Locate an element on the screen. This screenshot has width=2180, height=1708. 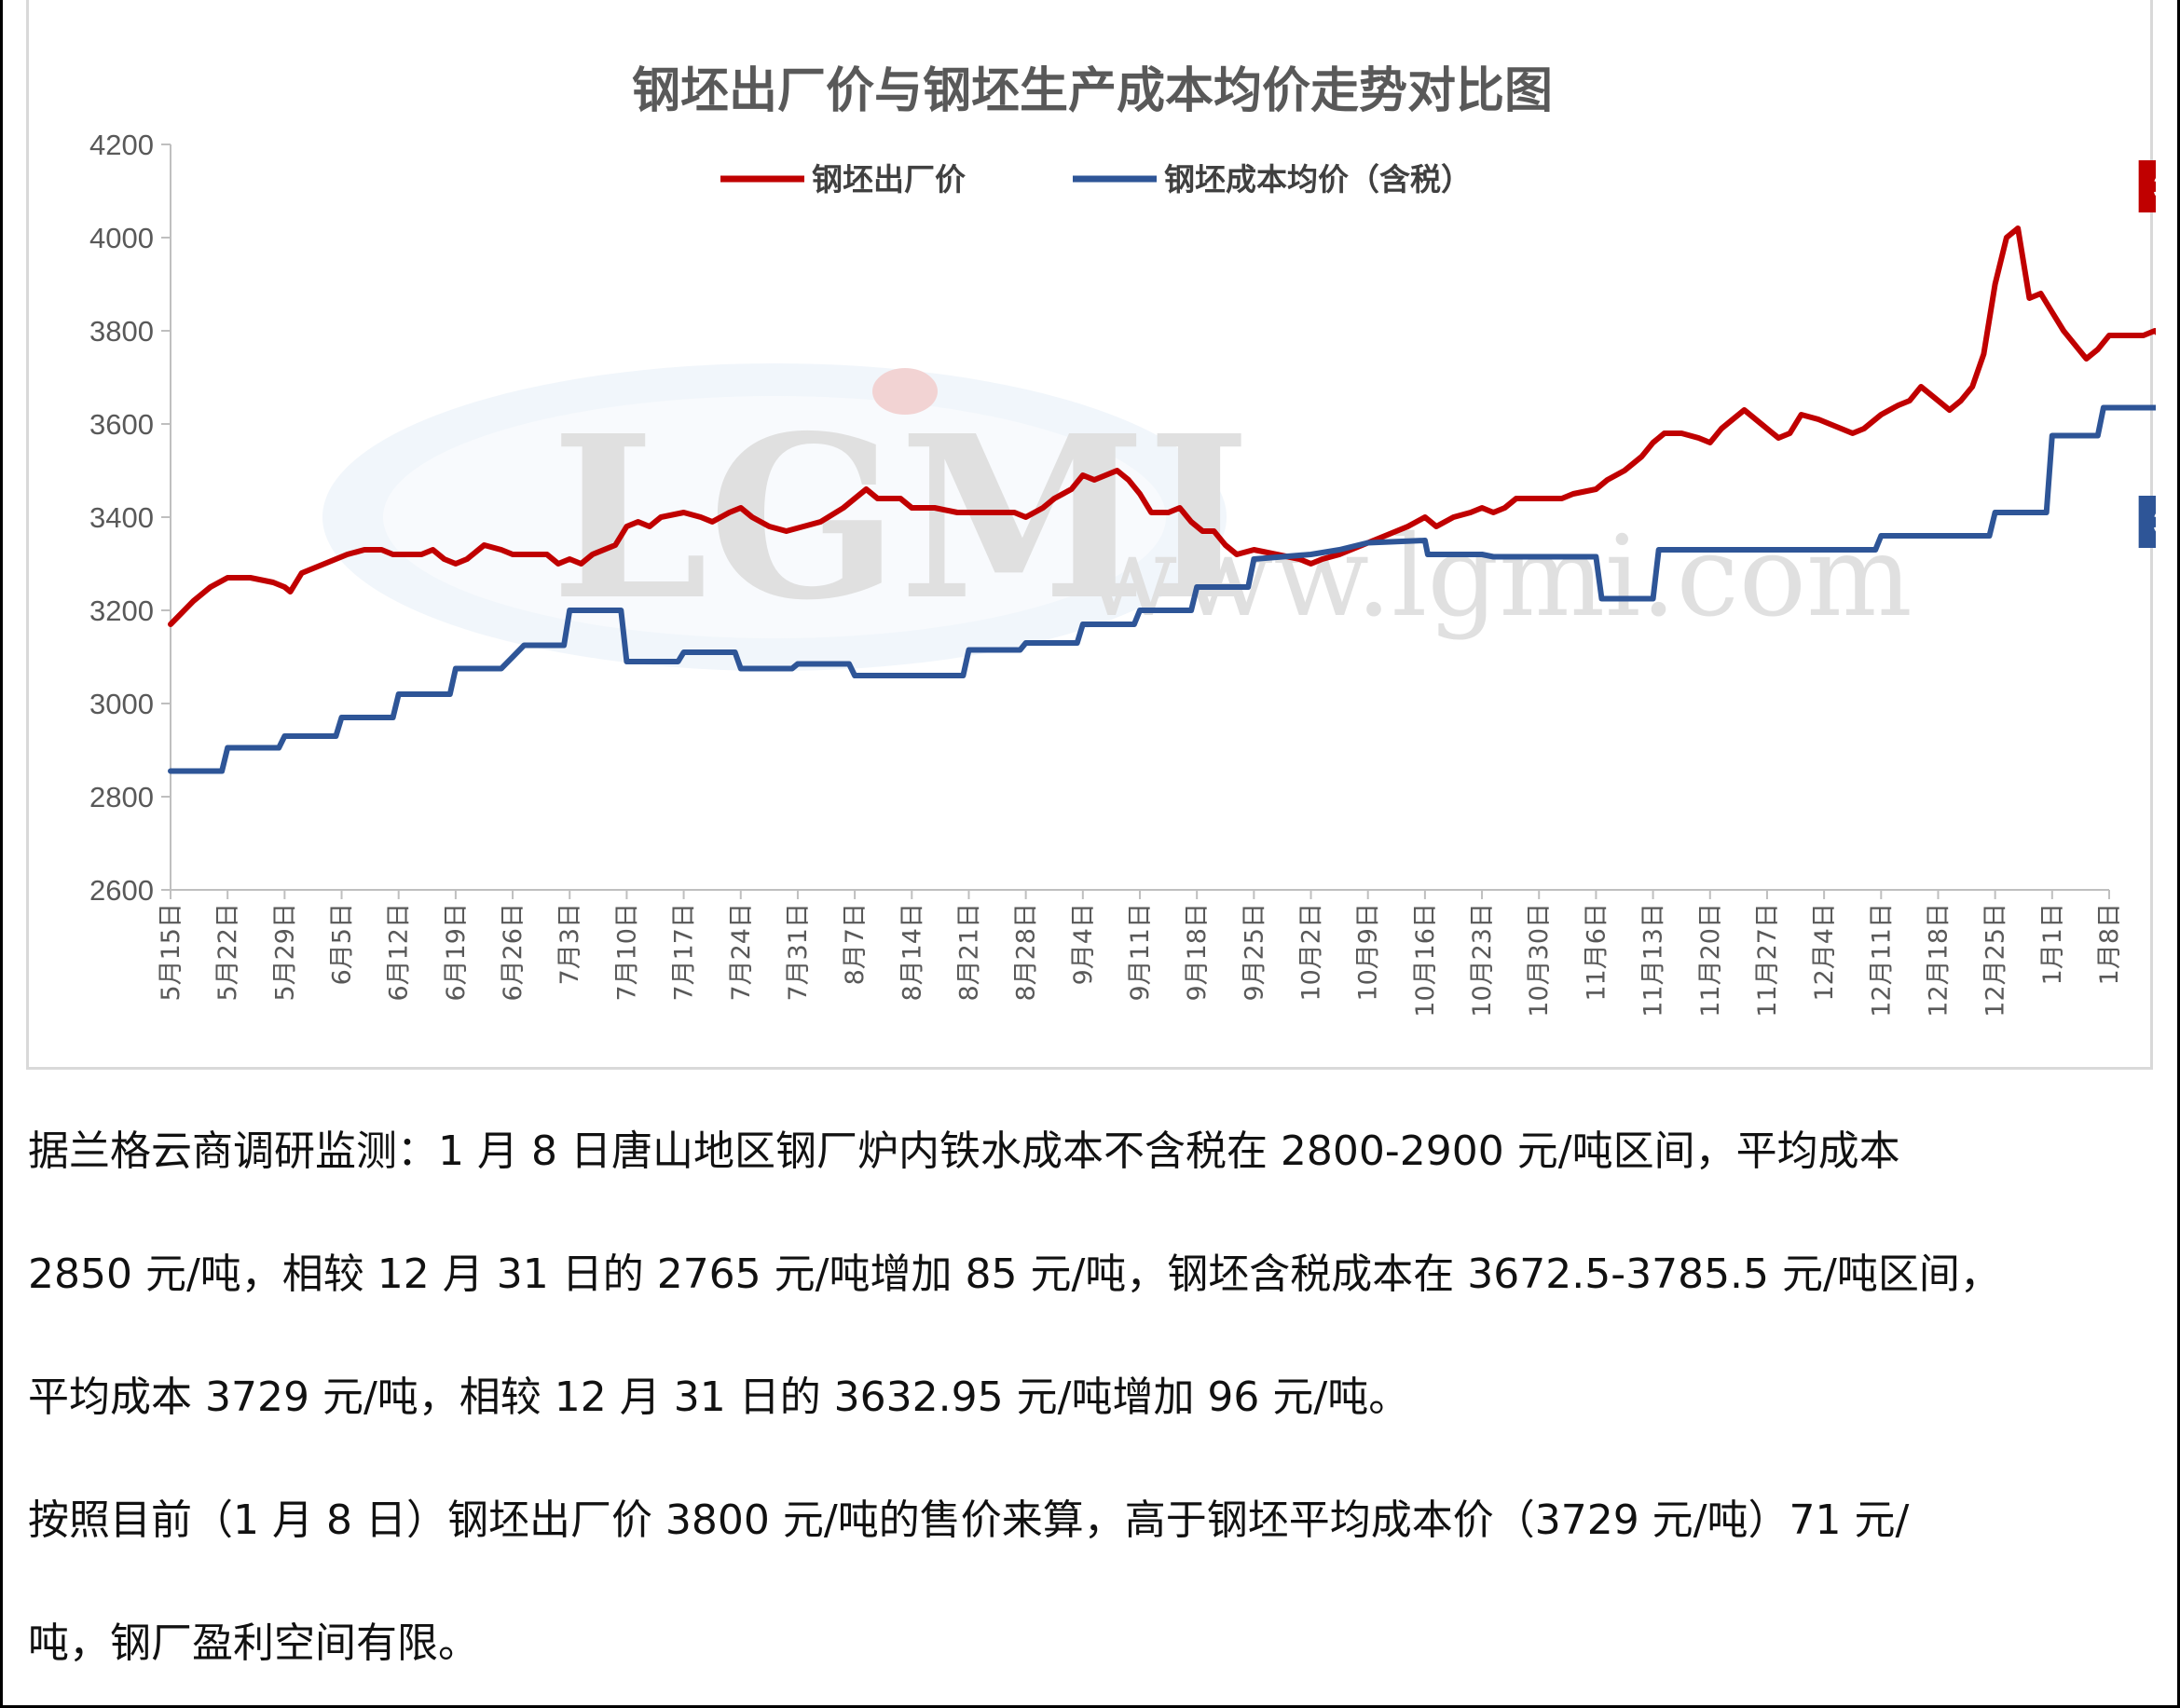
y-tick-label: 4200 is located at coordinates (121, 145).